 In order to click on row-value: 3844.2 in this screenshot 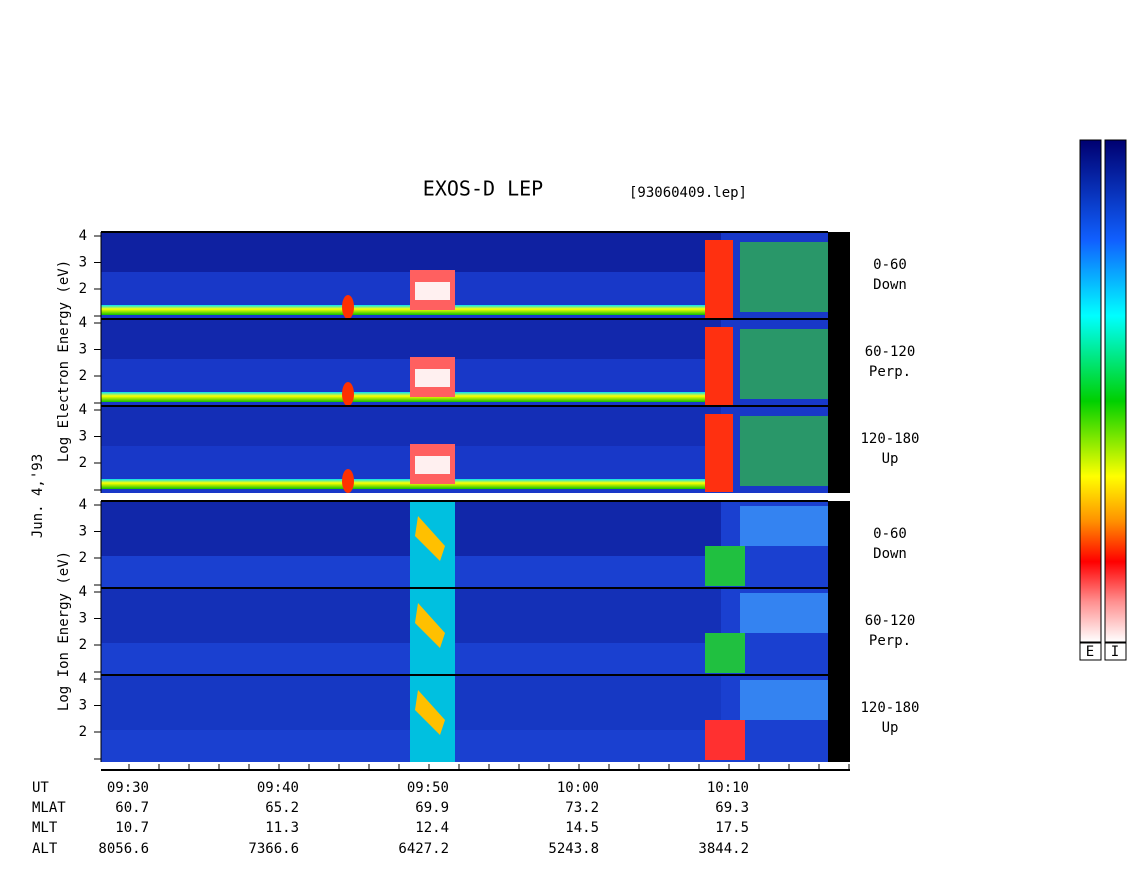, I will do `click(723, 849)`.